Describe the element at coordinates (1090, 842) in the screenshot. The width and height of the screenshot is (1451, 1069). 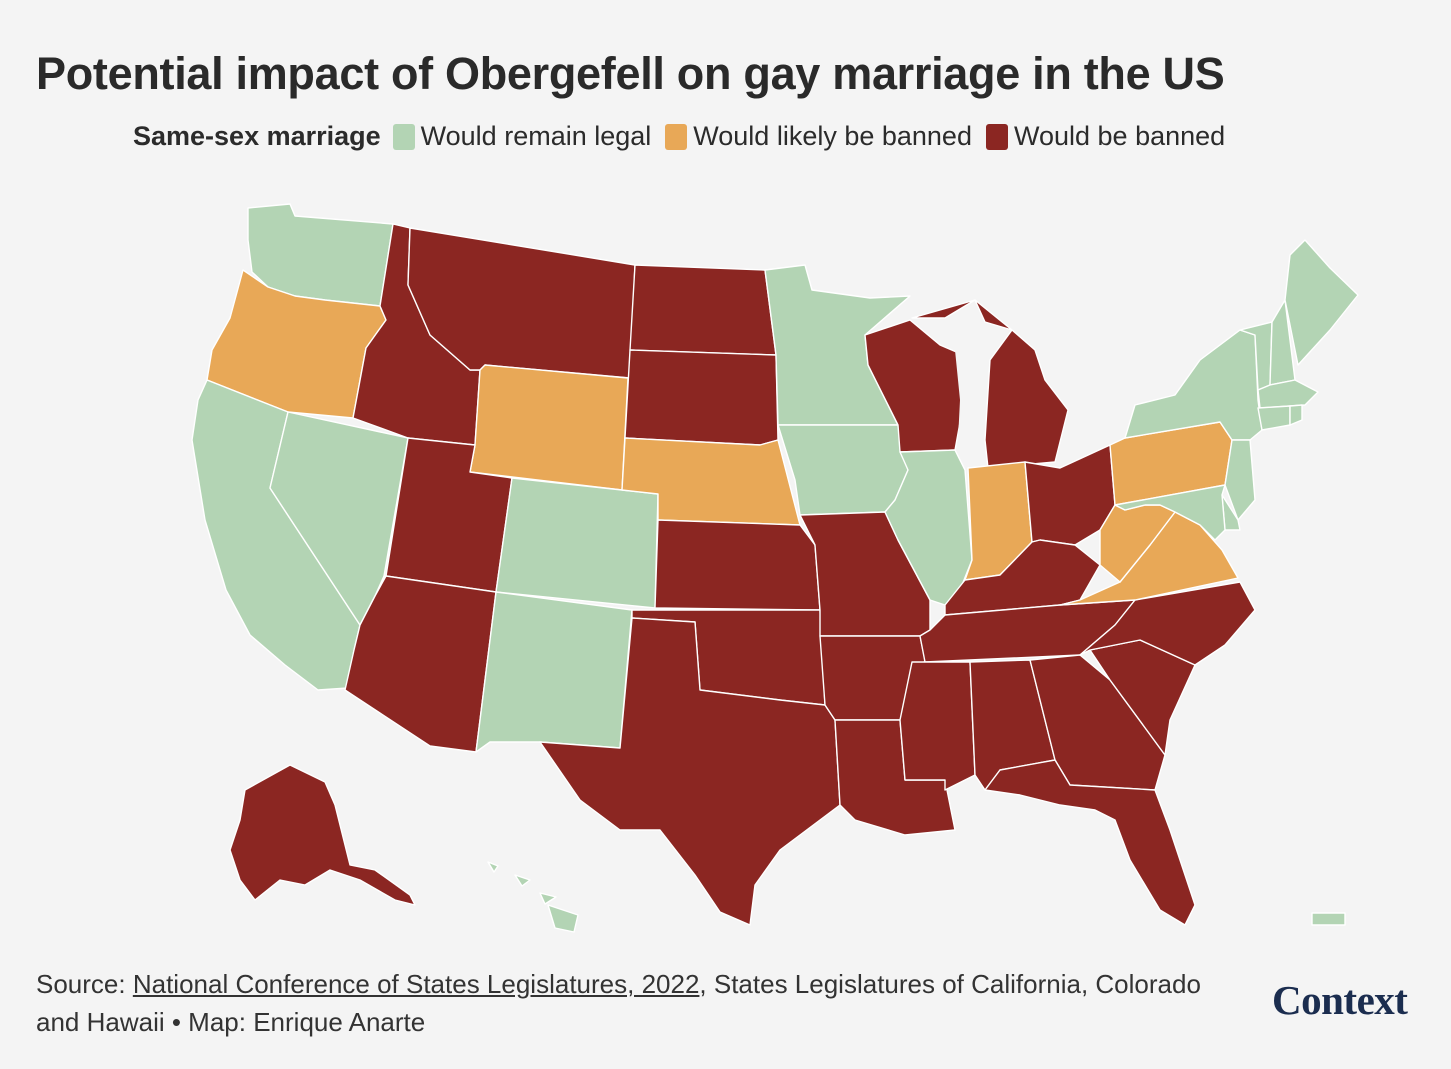
I see `state-florida` at that location.